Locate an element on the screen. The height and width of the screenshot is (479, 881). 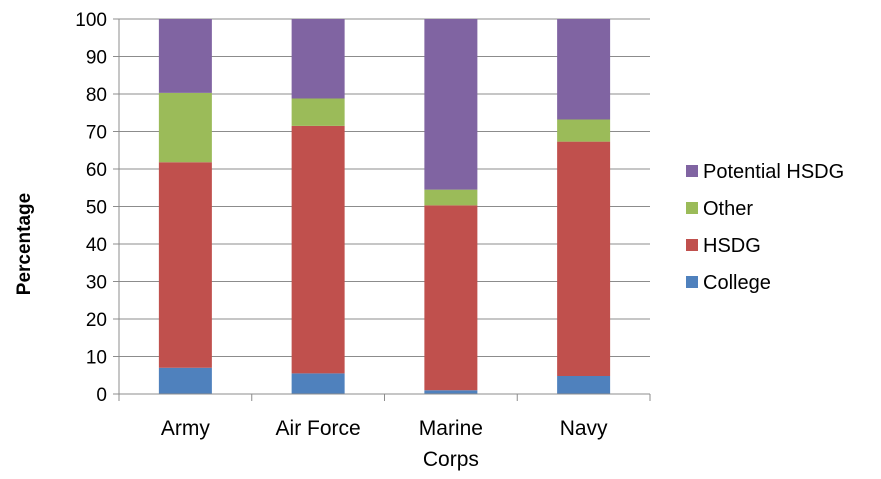
x-category-label: Corps is located at coordinates (451, 459).